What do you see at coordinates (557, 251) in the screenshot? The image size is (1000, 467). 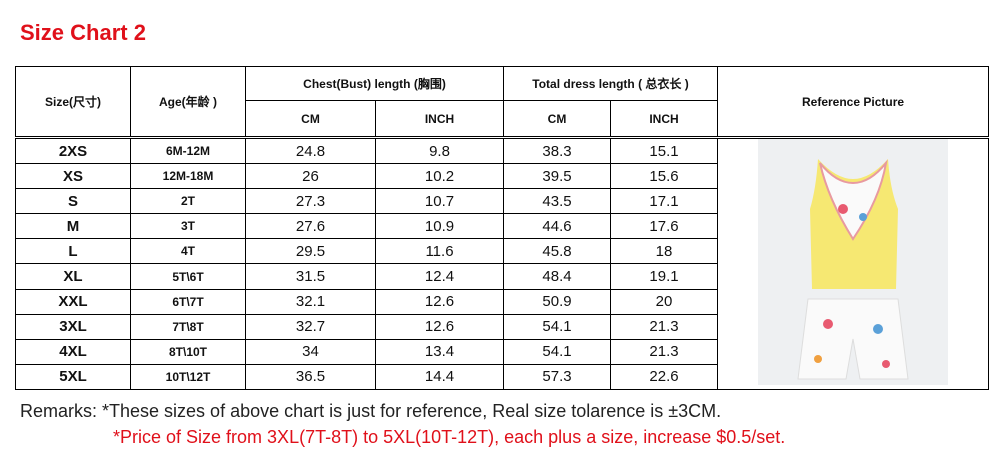 I see `cell: 45.8` at bounding box center [557, 251].